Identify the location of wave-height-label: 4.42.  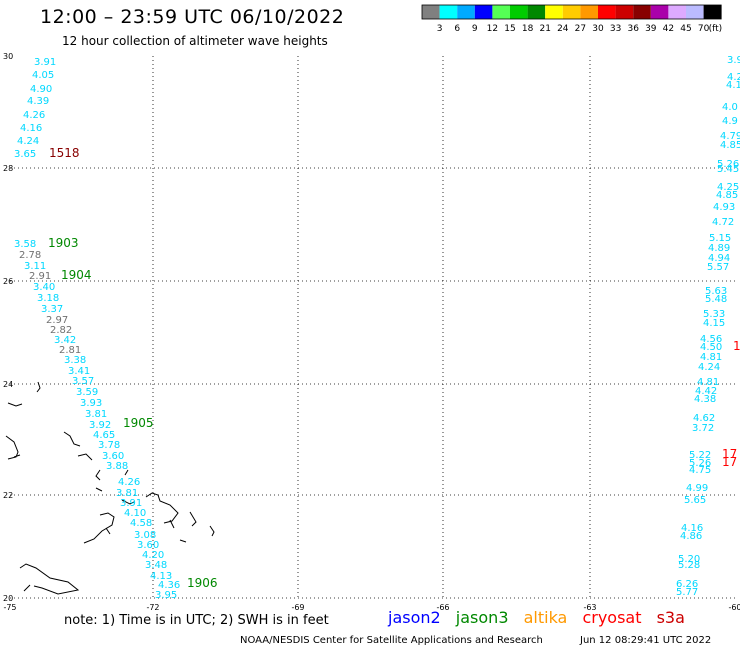
(706, 391).